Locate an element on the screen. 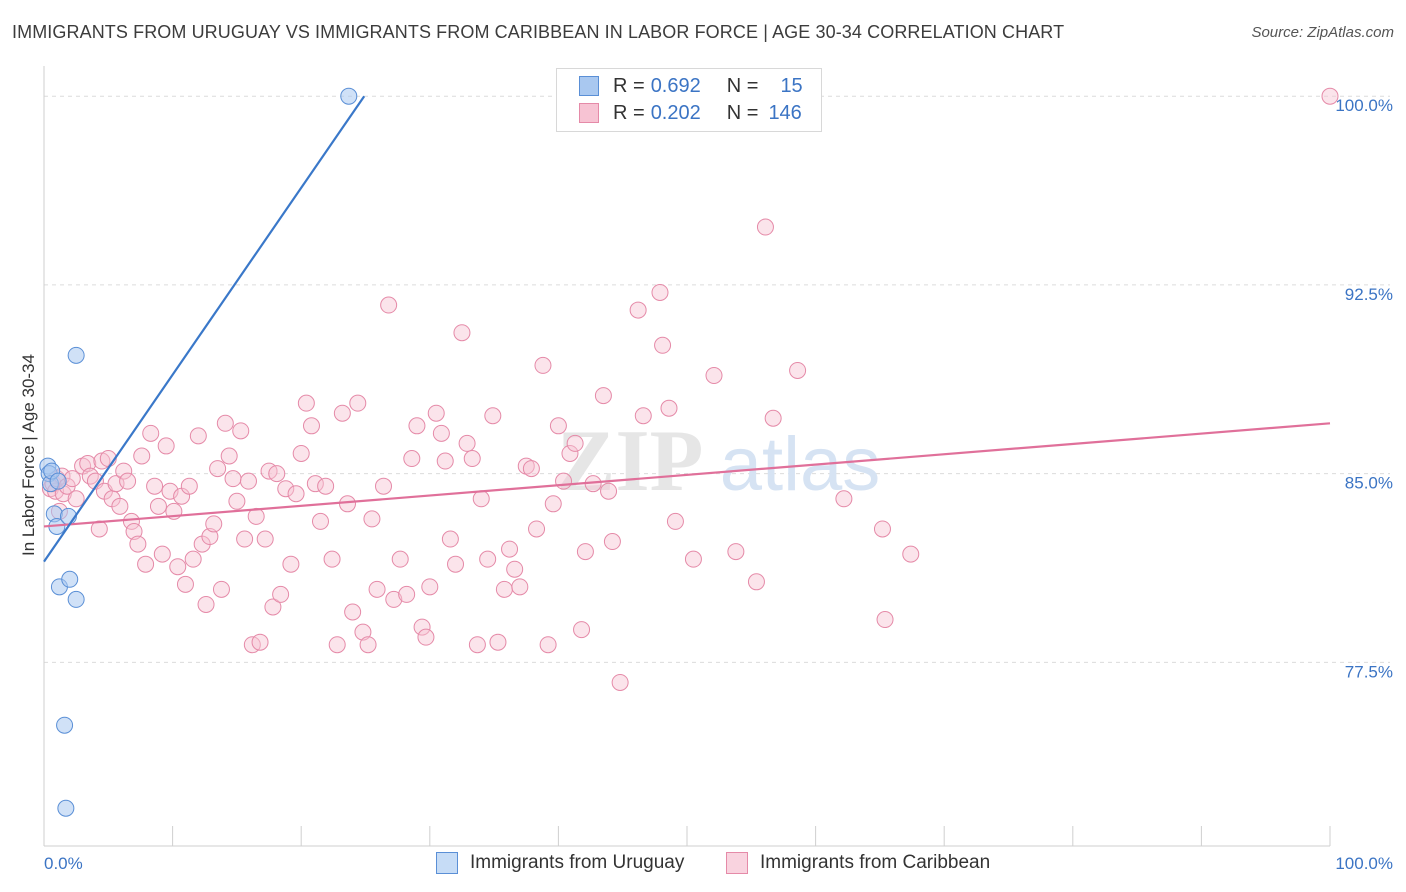 The height and width of the screenshot is (892, 1406). legend-item-caribbean: Immigrants from Caribbean is located at coordinates (858, 863).